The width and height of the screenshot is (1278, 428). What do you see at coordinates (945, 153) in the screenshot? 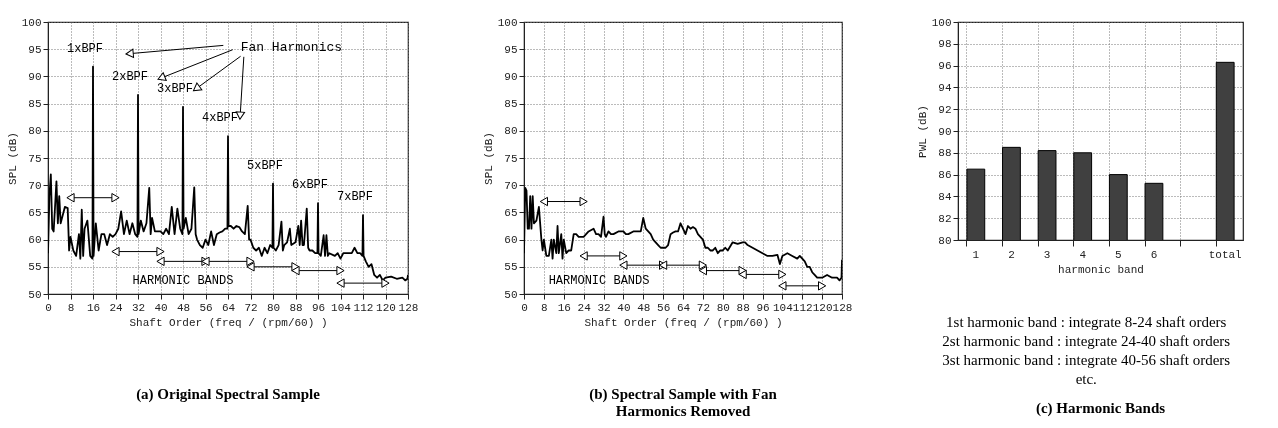
I see `y-tick-label: 88` at bounding box center [945, 153].